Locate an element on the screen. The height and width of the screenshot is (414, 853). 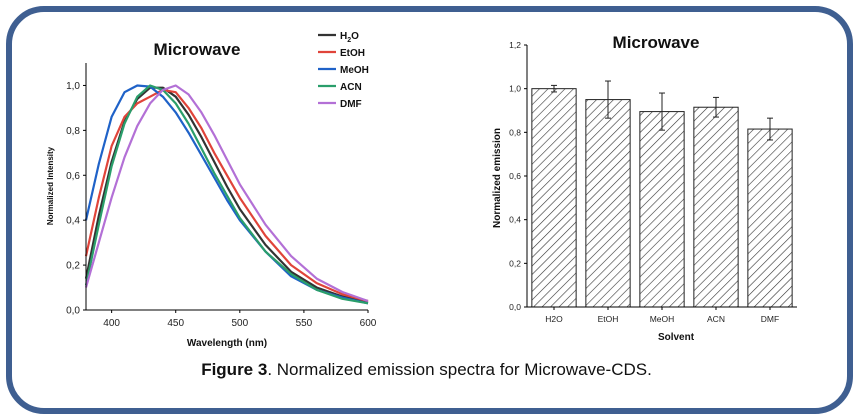
line-x-tick-label: 550 is located at coordinates (304, 323).